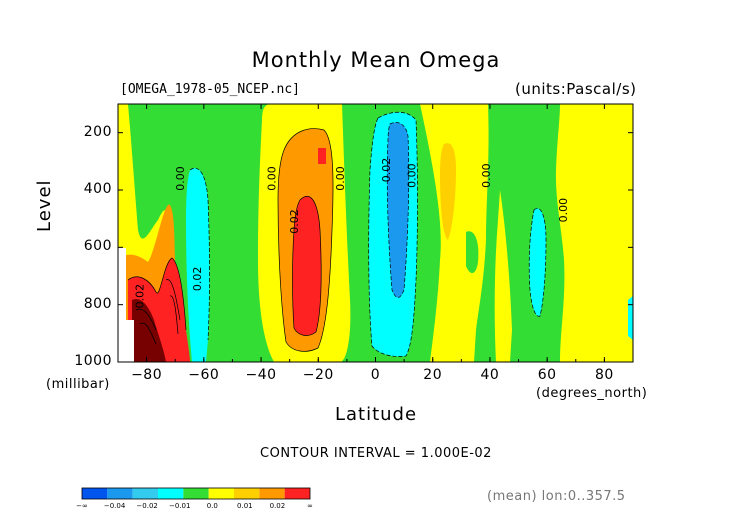  Describe the element at coordinates (245, 506) in the screenshot. I see `colorbar-label: 0.01` at that location.